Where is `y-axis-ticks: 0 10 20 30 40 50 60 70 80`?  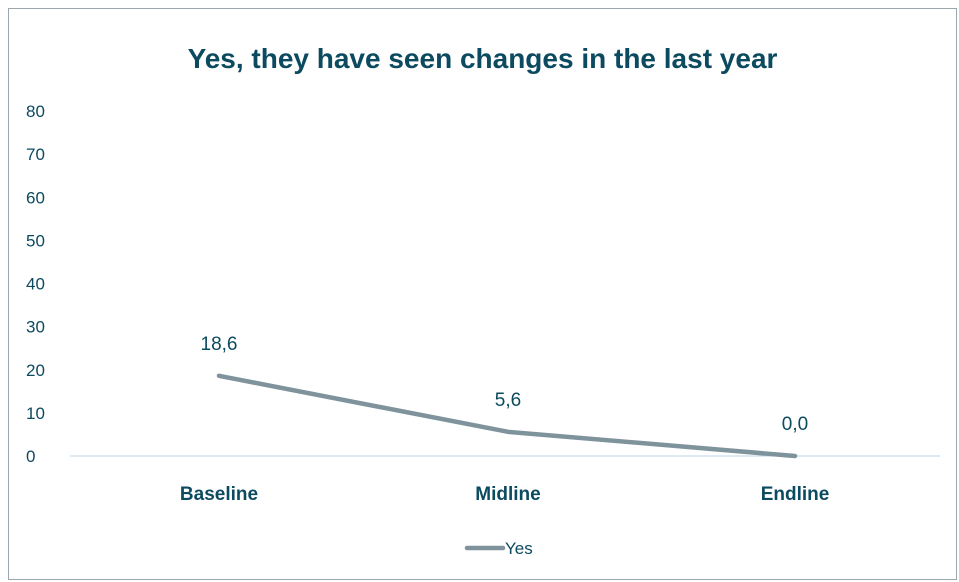
y-axis-ticks: 0 10 20 30 40 50 60 70 80 is located at coordinates (35, 284).